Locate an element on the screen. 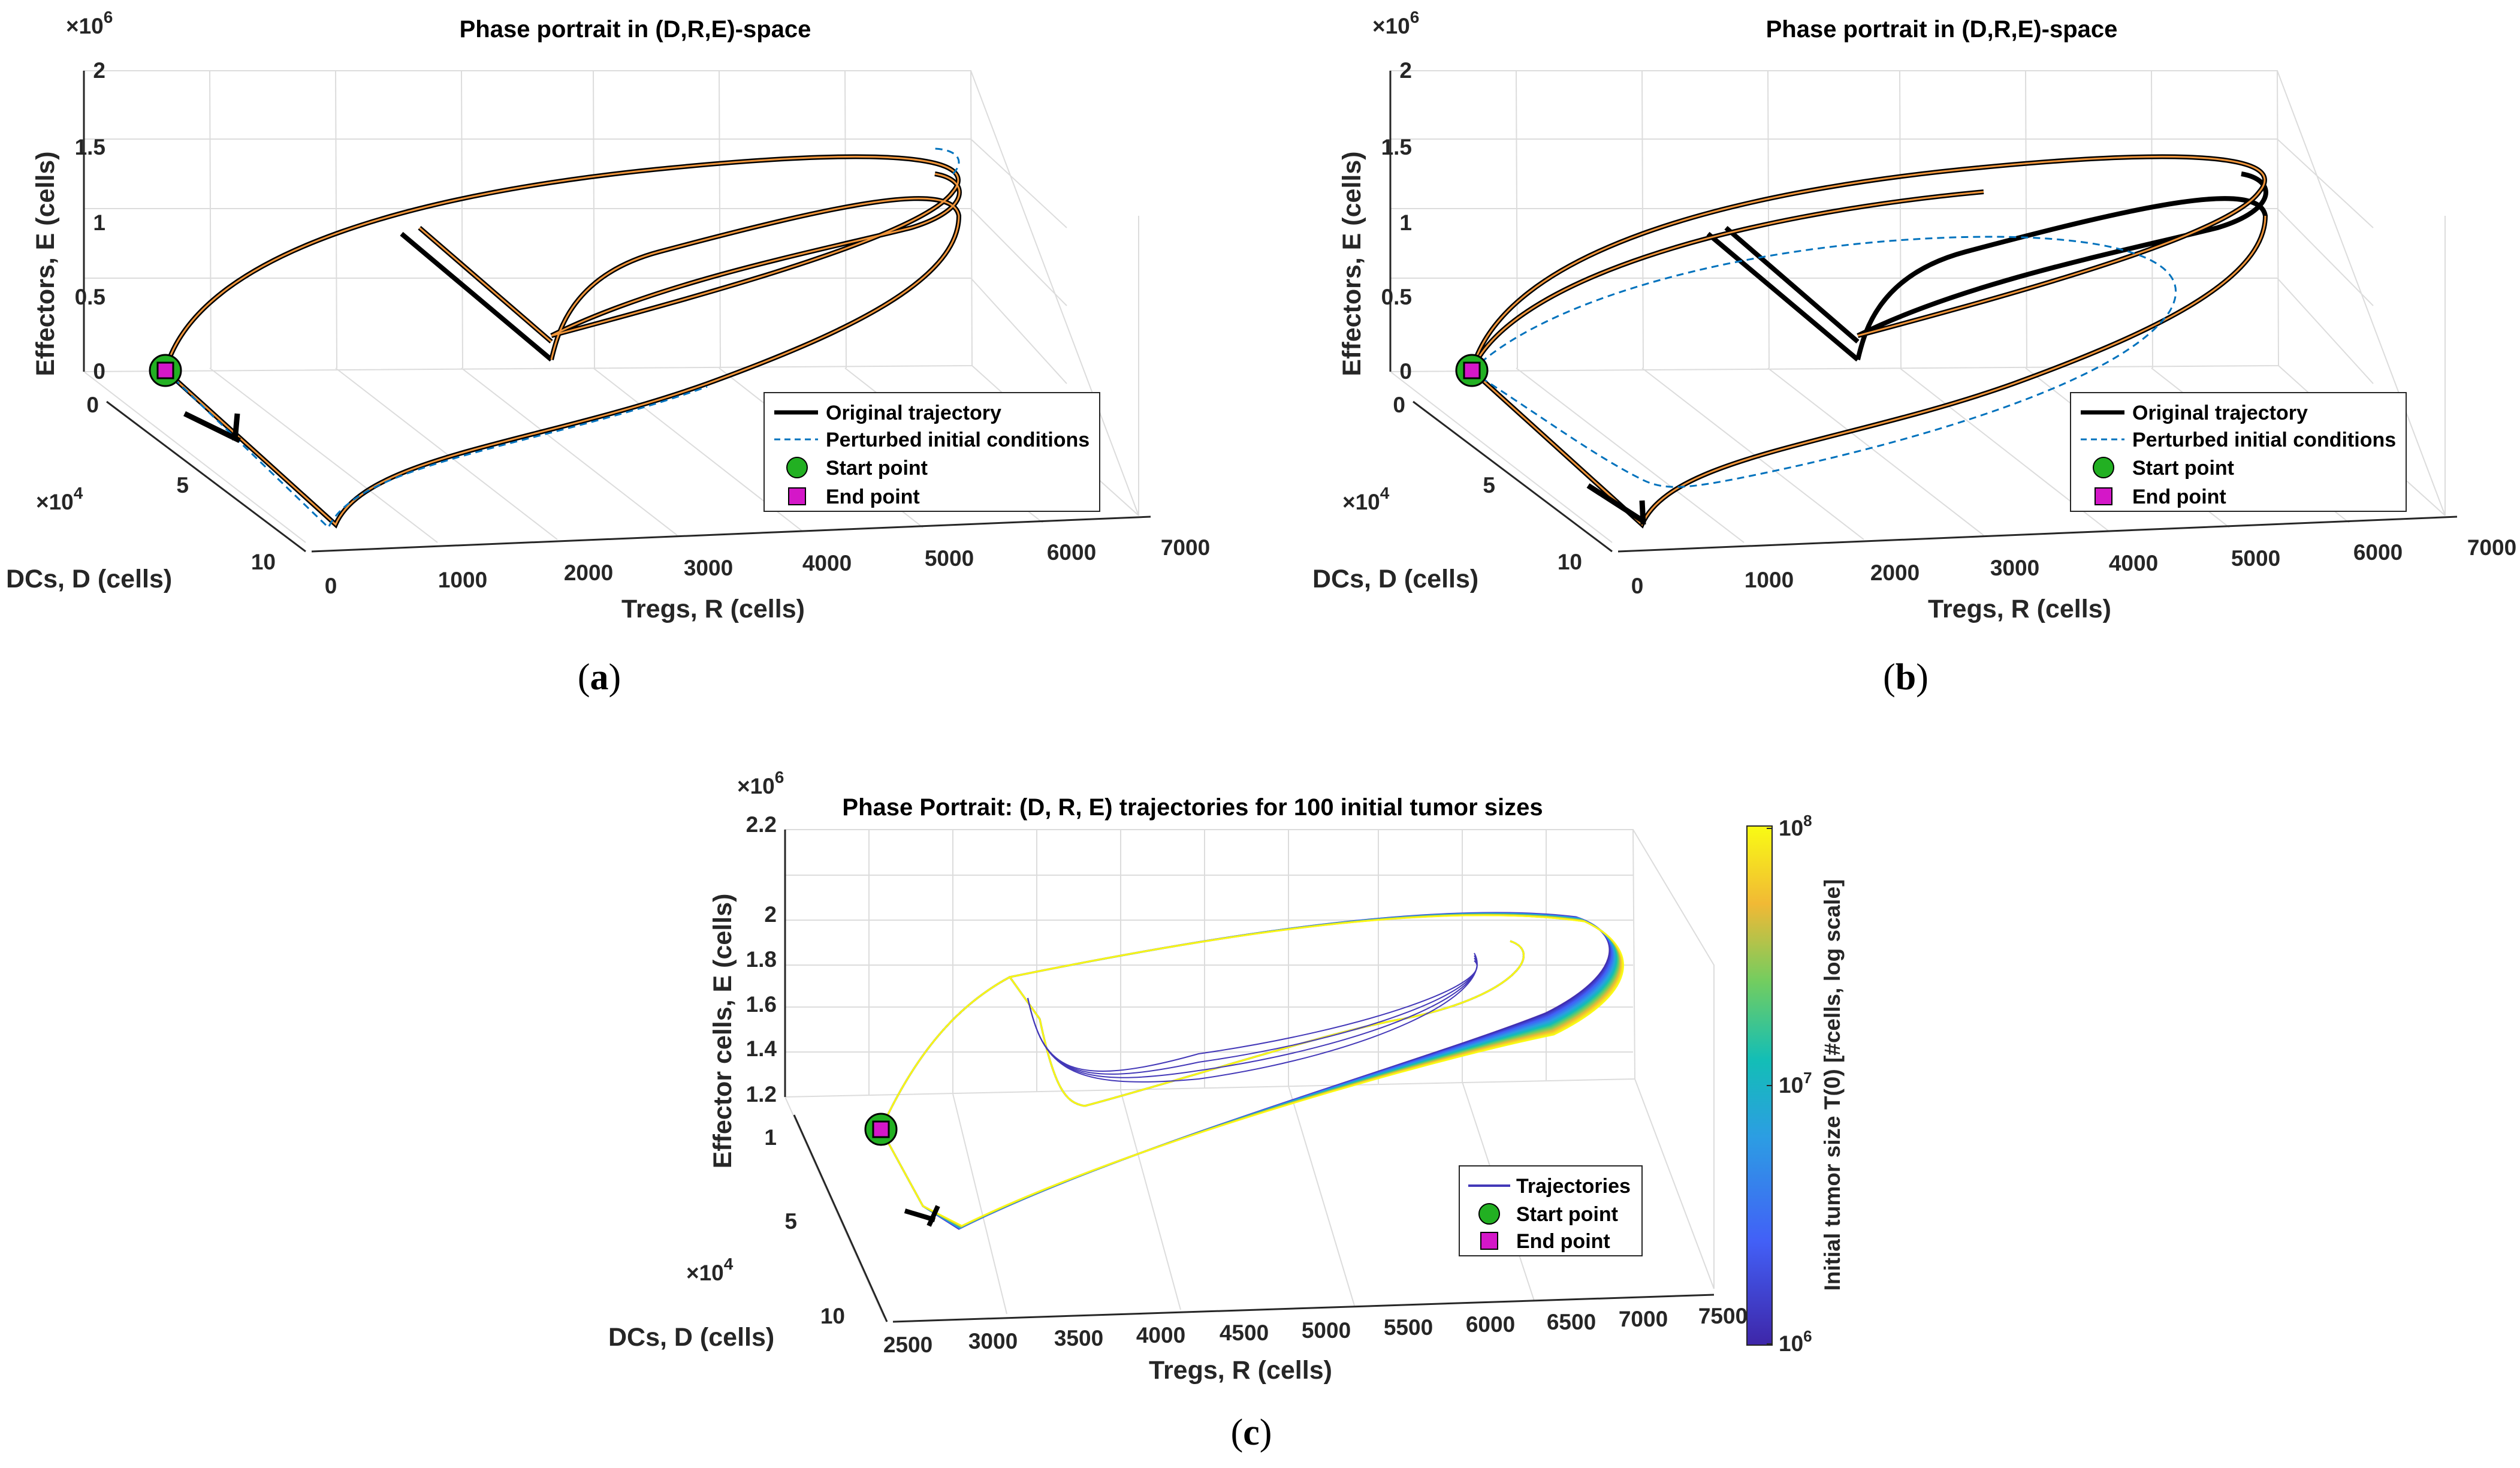  panel-c-colorbar-tick: 10⁸ is located at coordinates (1795, 826).